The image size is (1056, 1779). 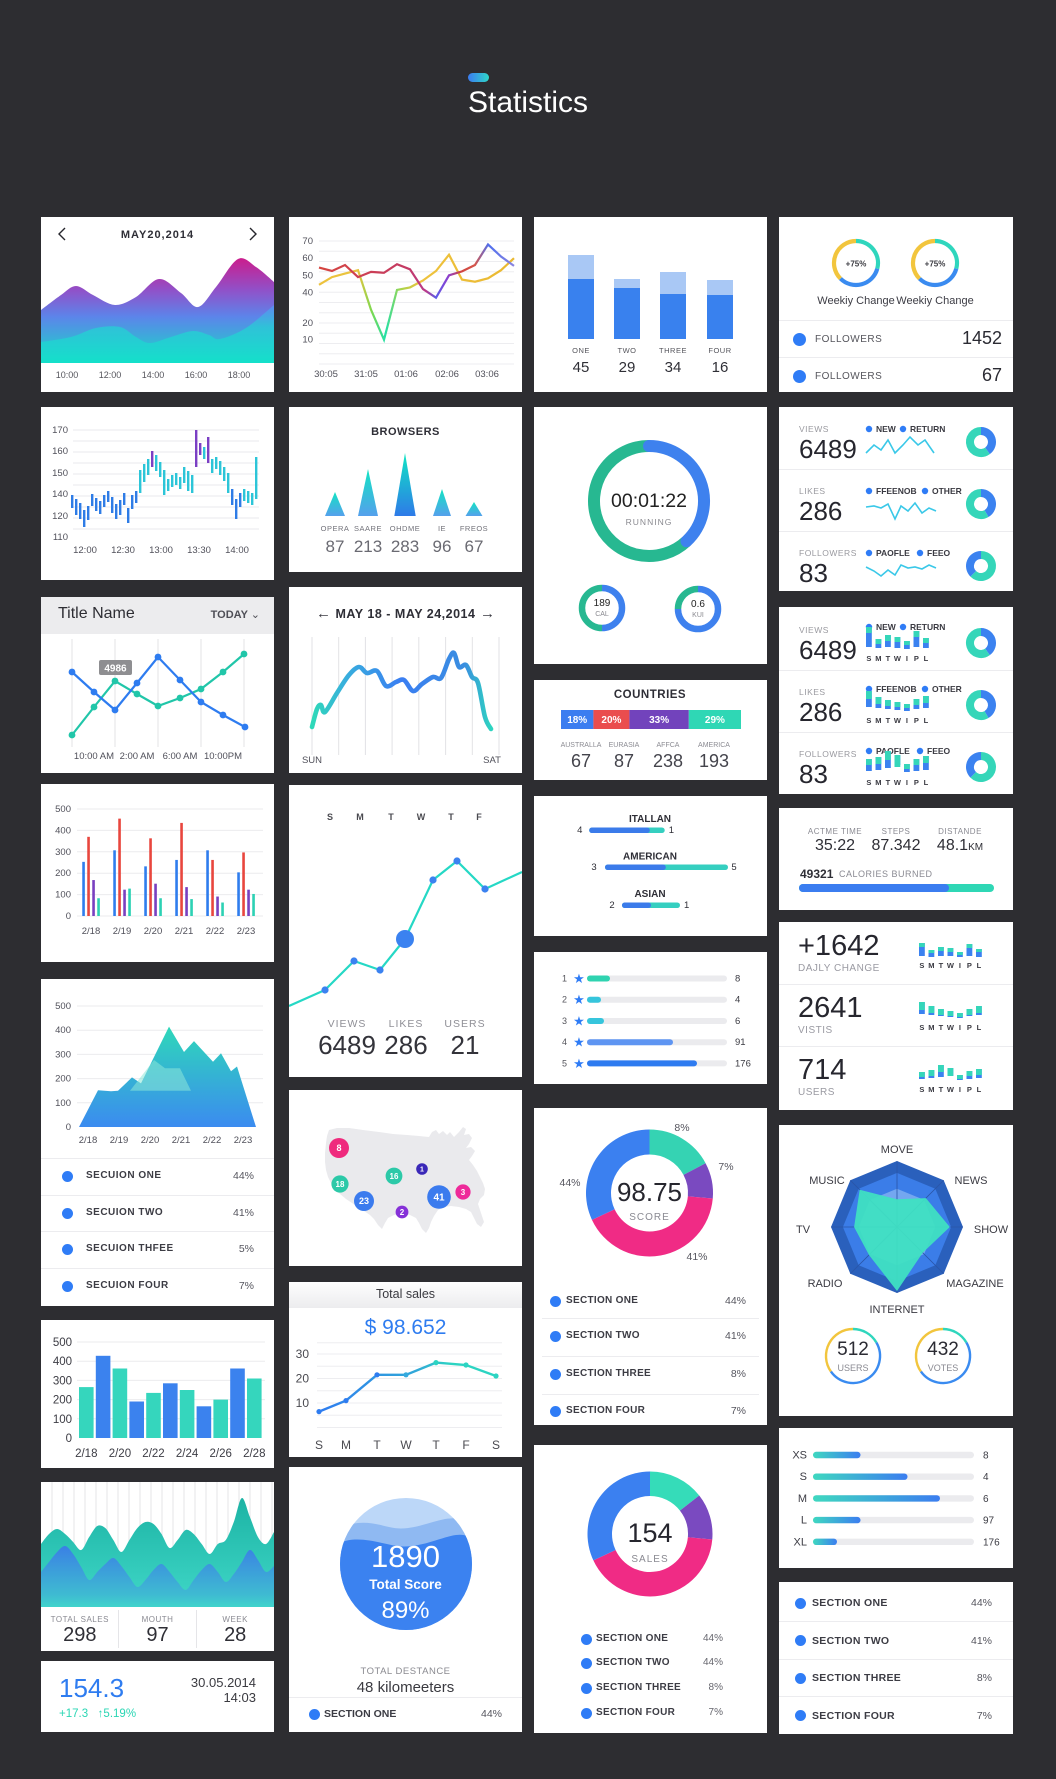 I want to click on svg-text: 41%, so click(x=696, y=1257).